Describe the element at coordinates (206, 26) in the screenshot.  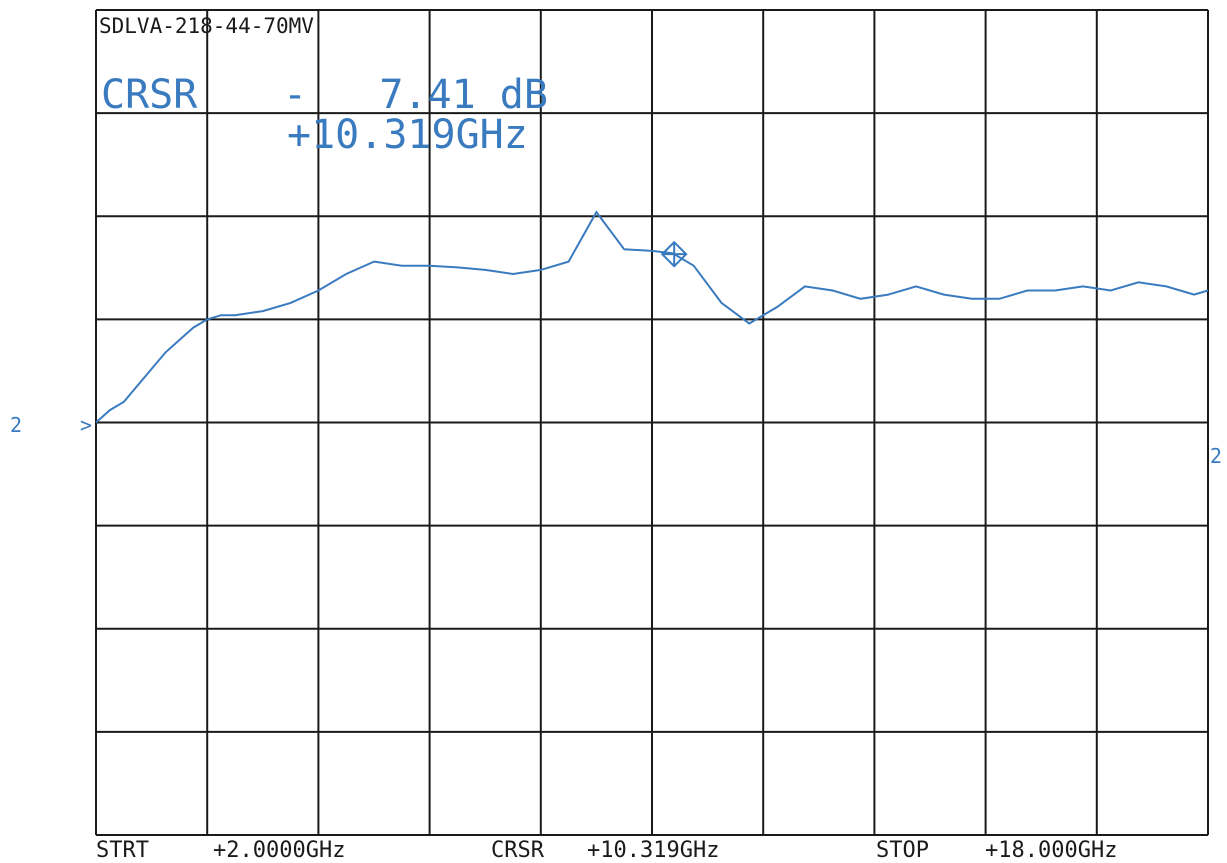
I see `chart-title: SDLVA-218-44-70MV` at that location.